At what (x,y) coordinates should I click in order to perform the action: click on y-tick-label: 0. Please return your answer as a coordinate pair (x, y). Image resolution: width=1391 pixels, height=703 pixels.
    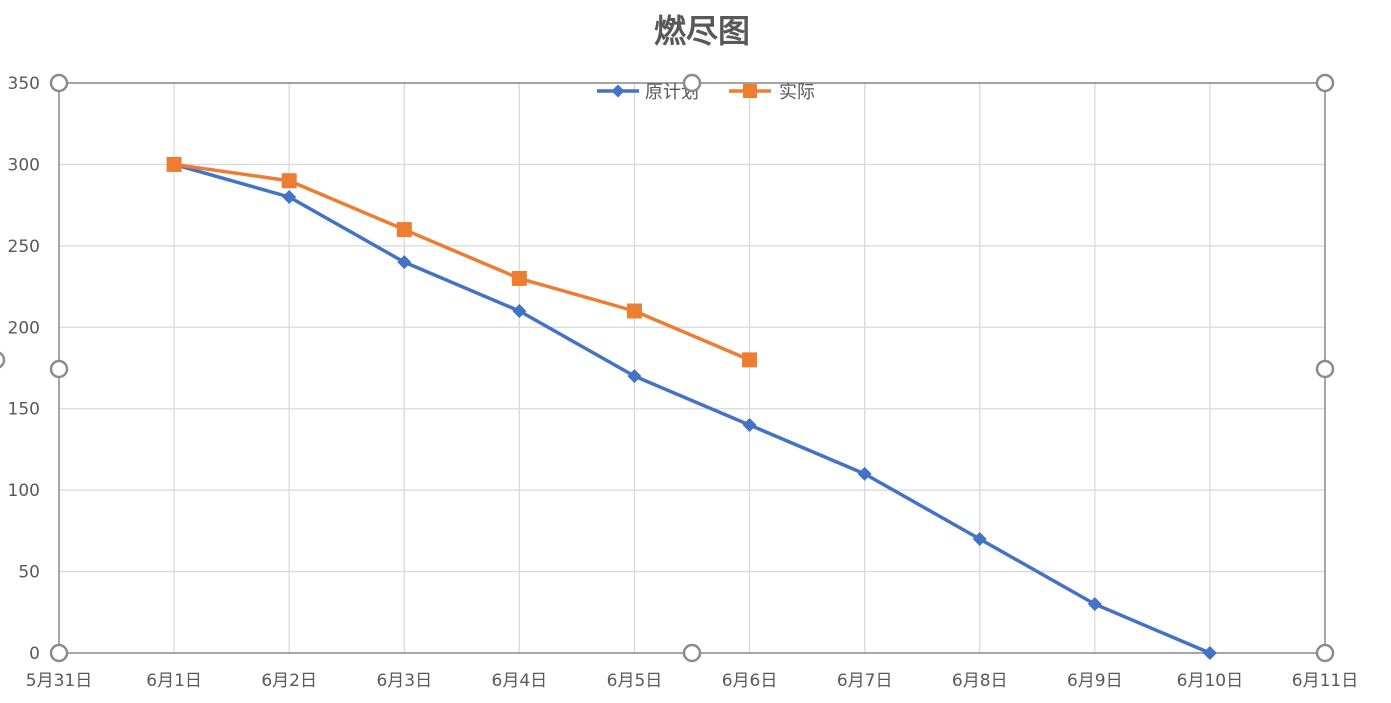
    Looking at the image, I should click on (34, 654).